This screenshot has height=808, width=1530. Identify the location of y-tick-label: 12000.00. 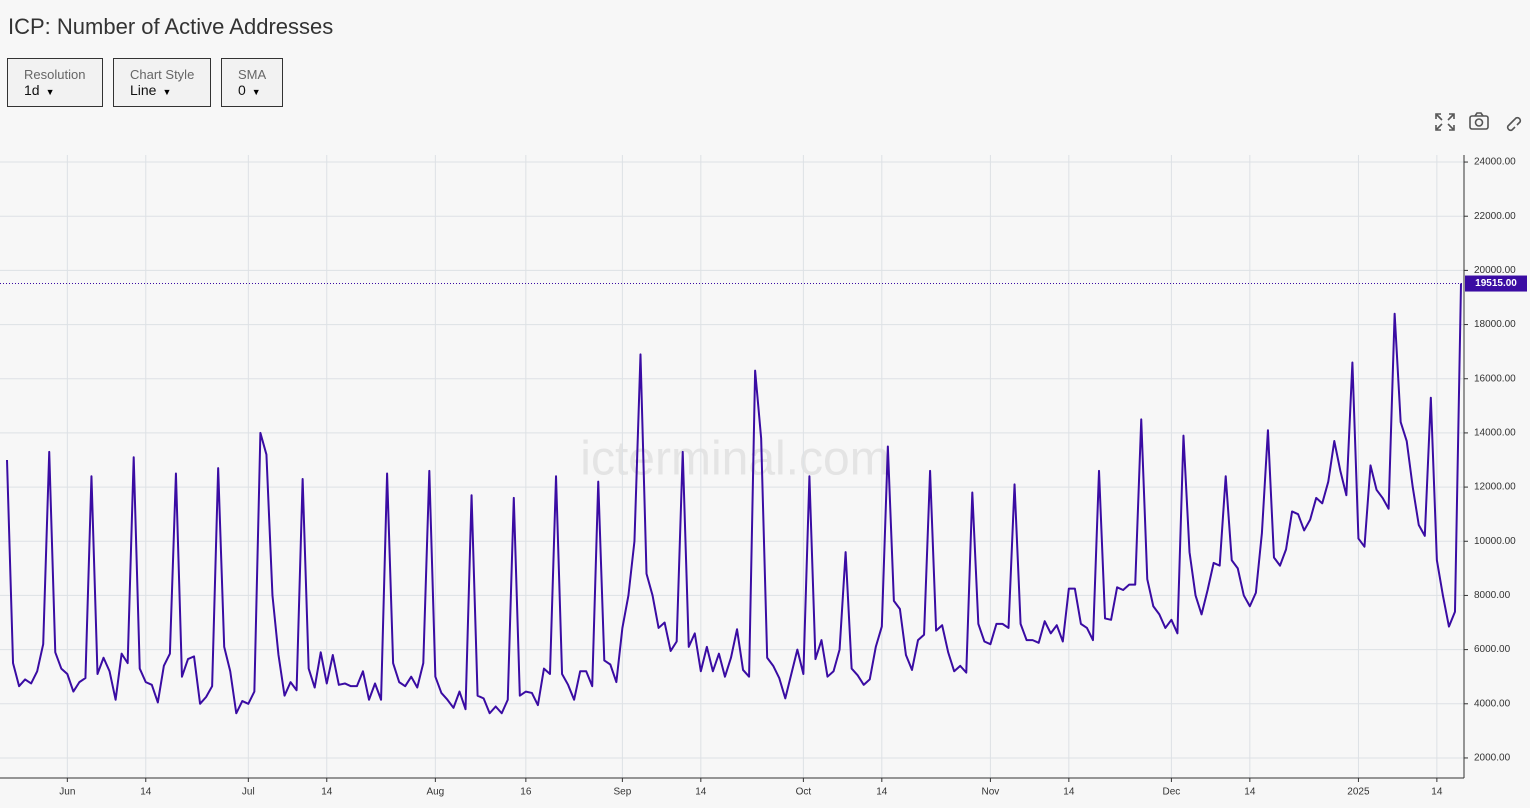
(1495, 487).